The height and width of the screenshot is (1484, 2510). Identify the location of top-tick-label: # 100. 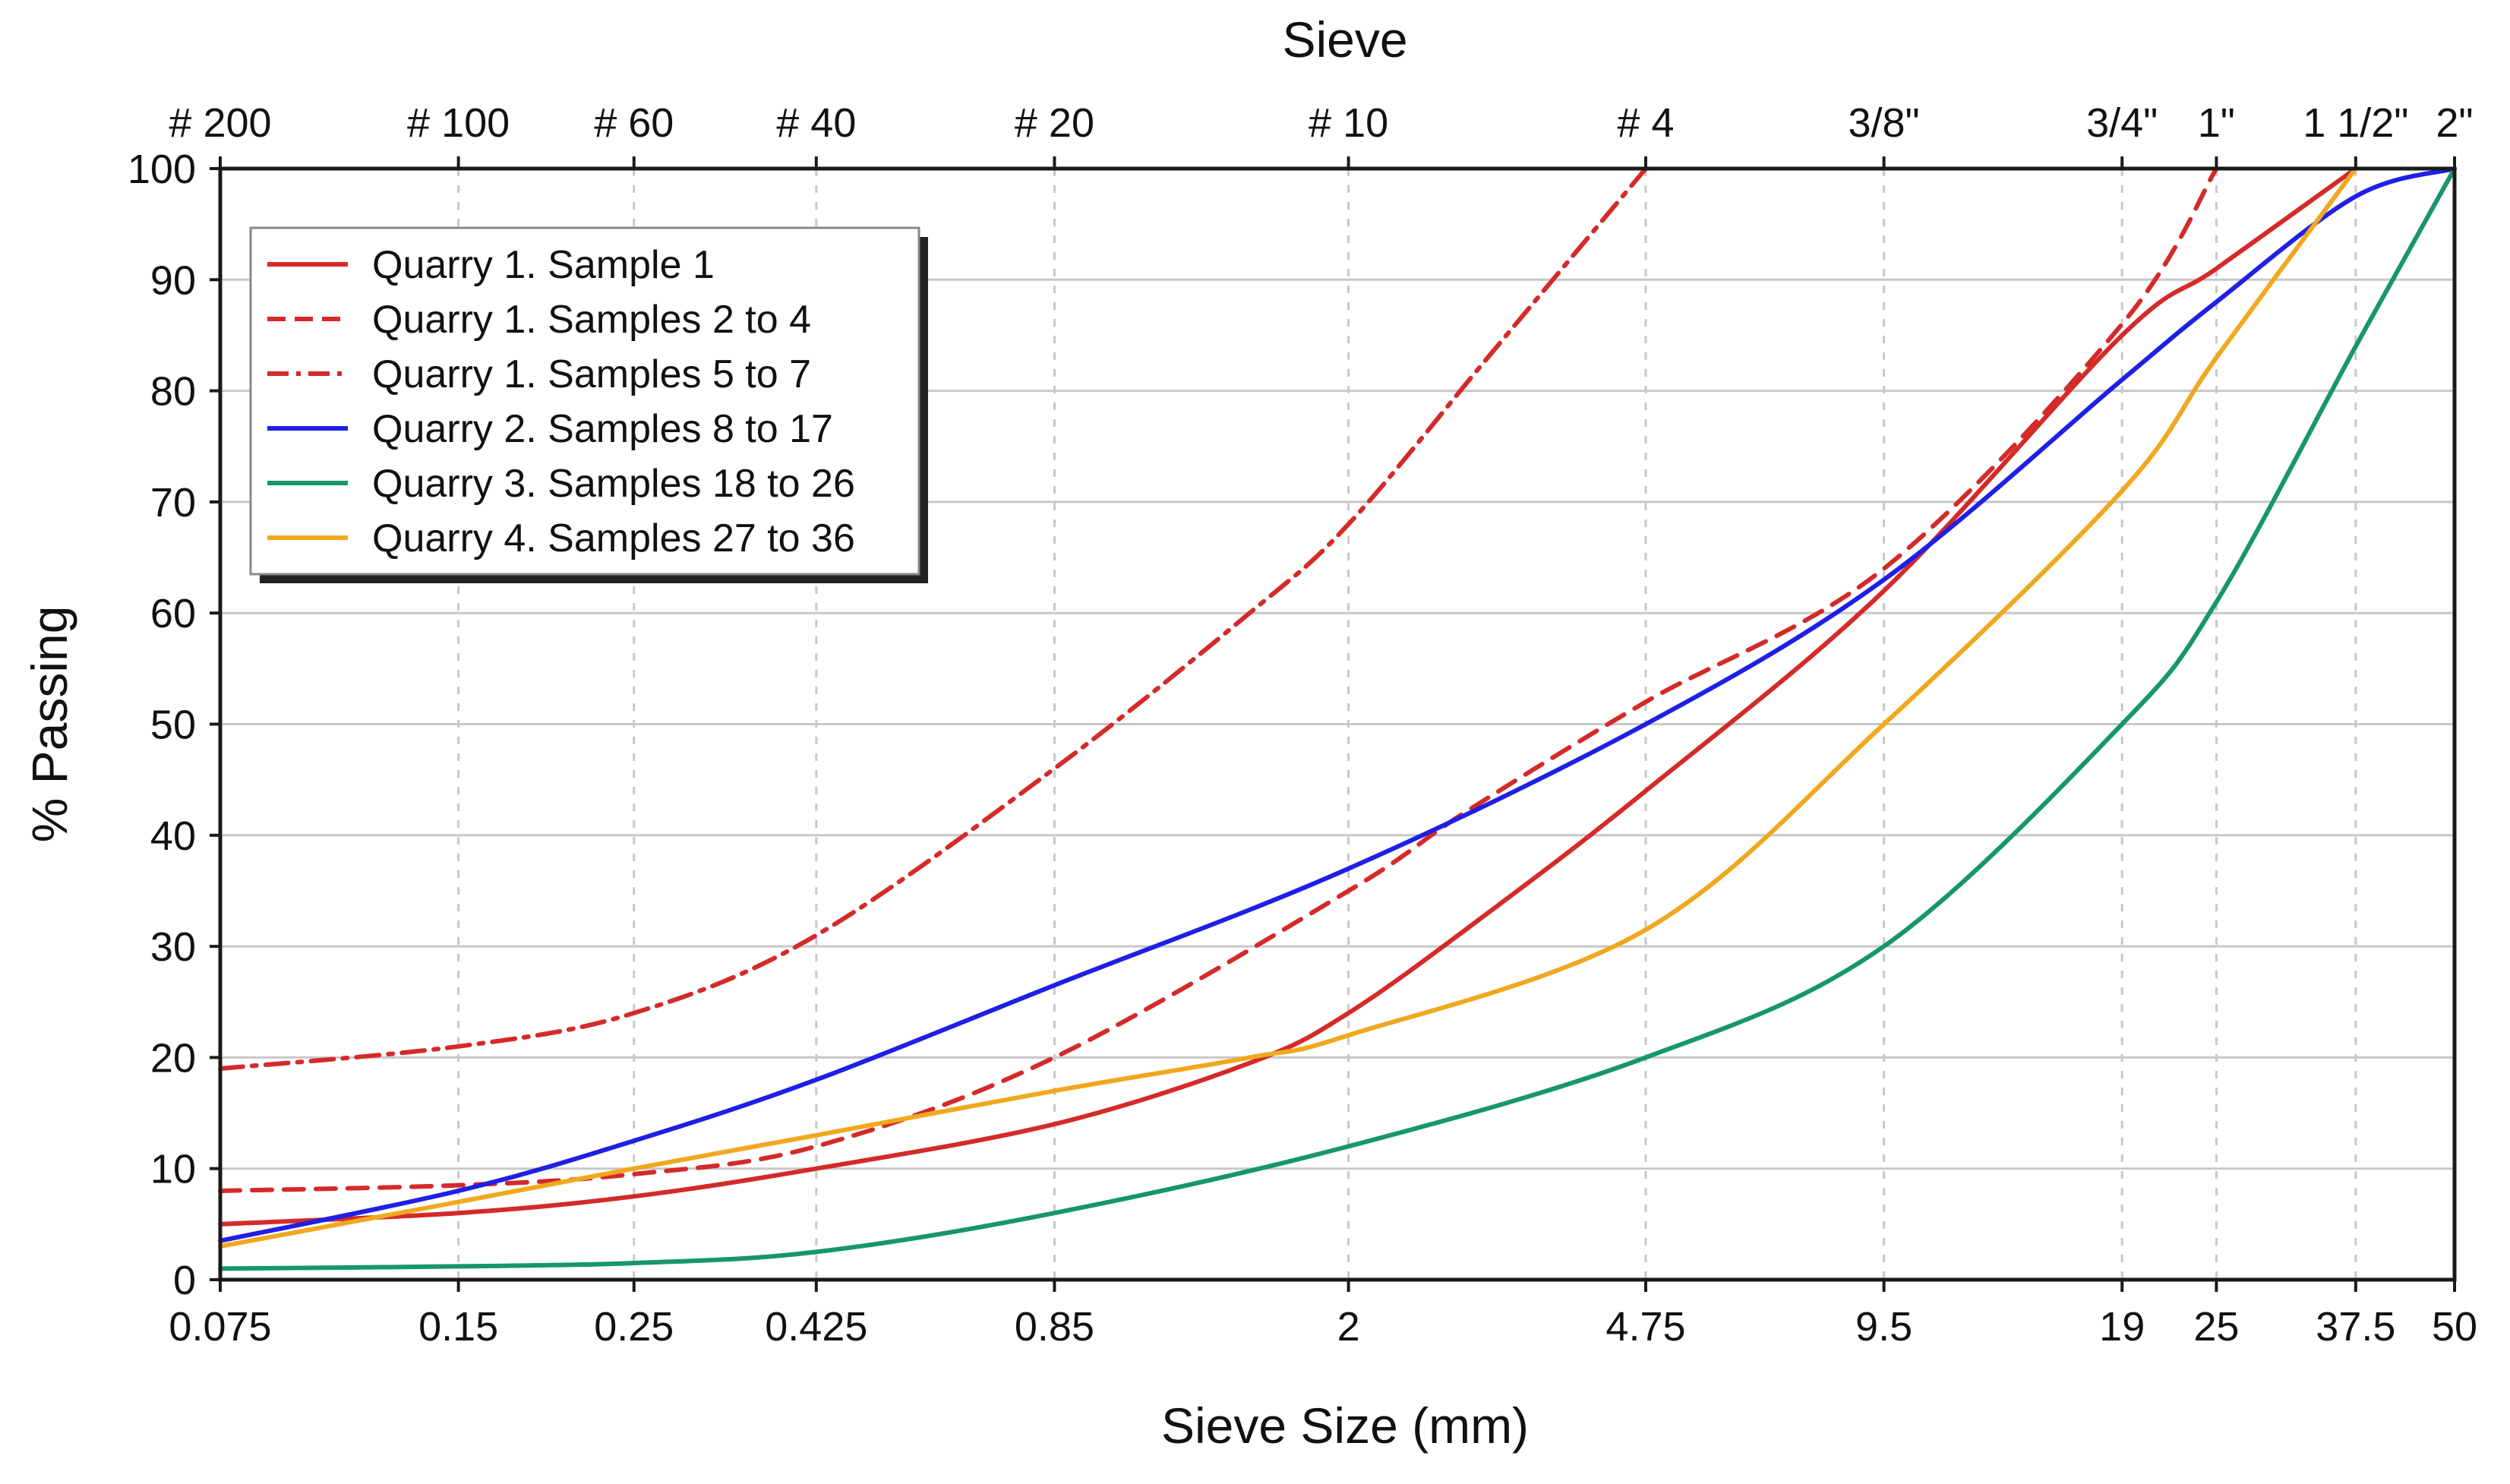
(458, 123).